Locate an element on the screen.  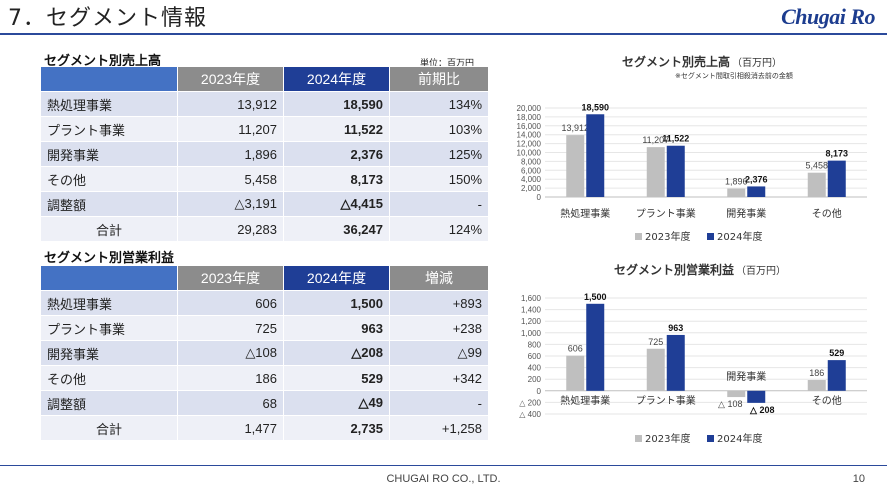
y-tick-label: 1,600 is located at coordinates (531, 298).